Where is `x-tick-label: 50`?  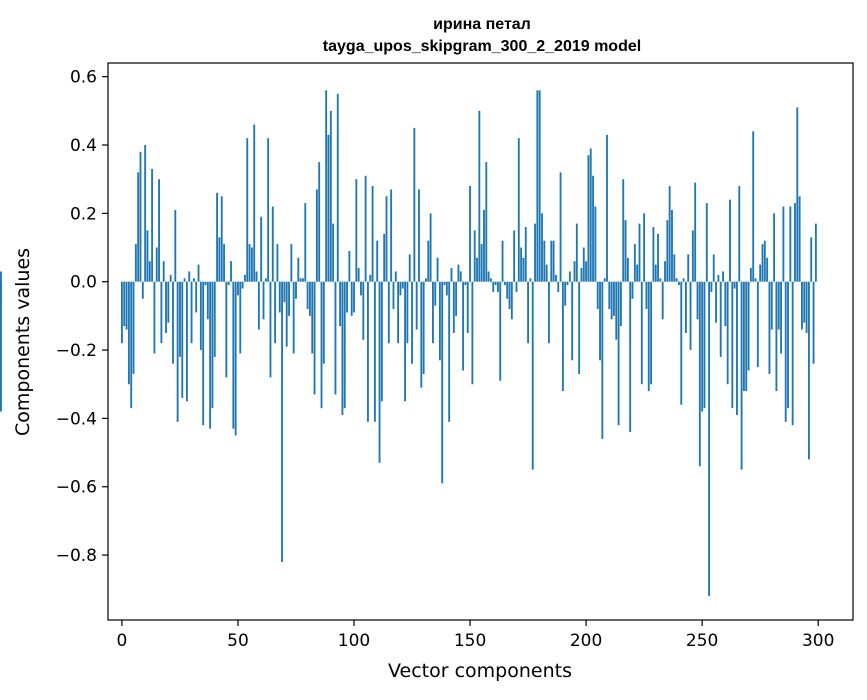 x-tick-label: 50 is located at coordinates (238, 641).